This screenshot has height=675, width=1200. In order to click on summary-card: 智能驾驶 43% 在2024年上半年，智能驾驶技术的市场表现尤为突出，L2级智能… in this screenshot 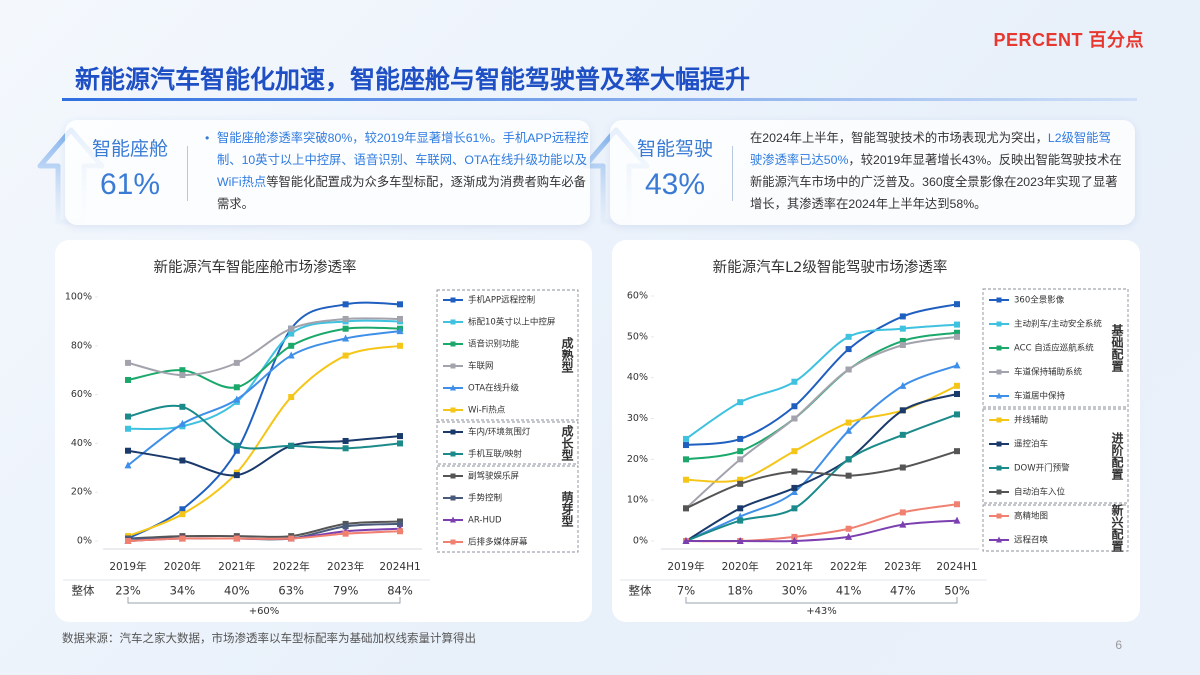, I will do `click(872, 172)`.